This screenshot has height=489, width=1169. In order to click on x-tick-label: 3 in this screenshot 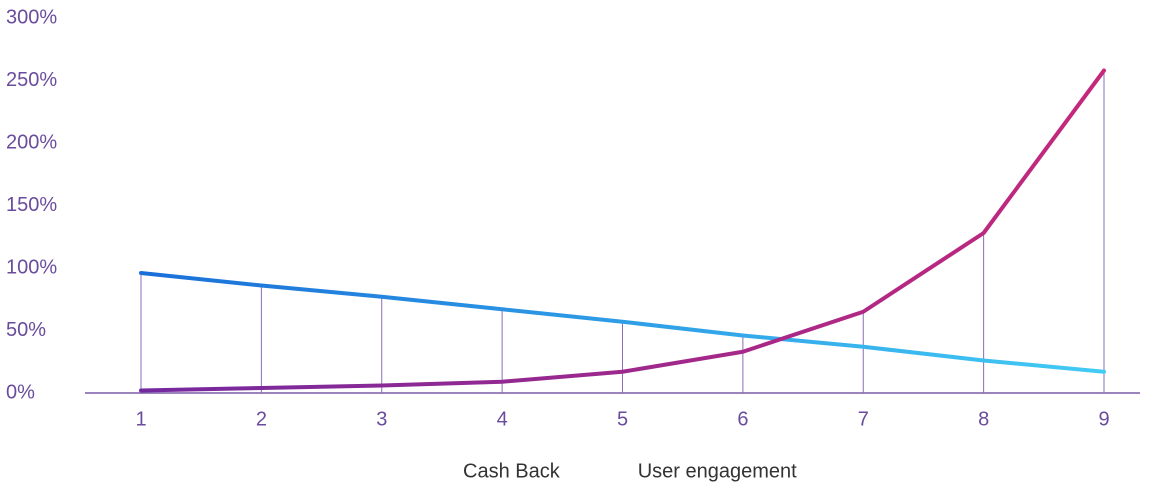, I will do `click(381, 419)`.